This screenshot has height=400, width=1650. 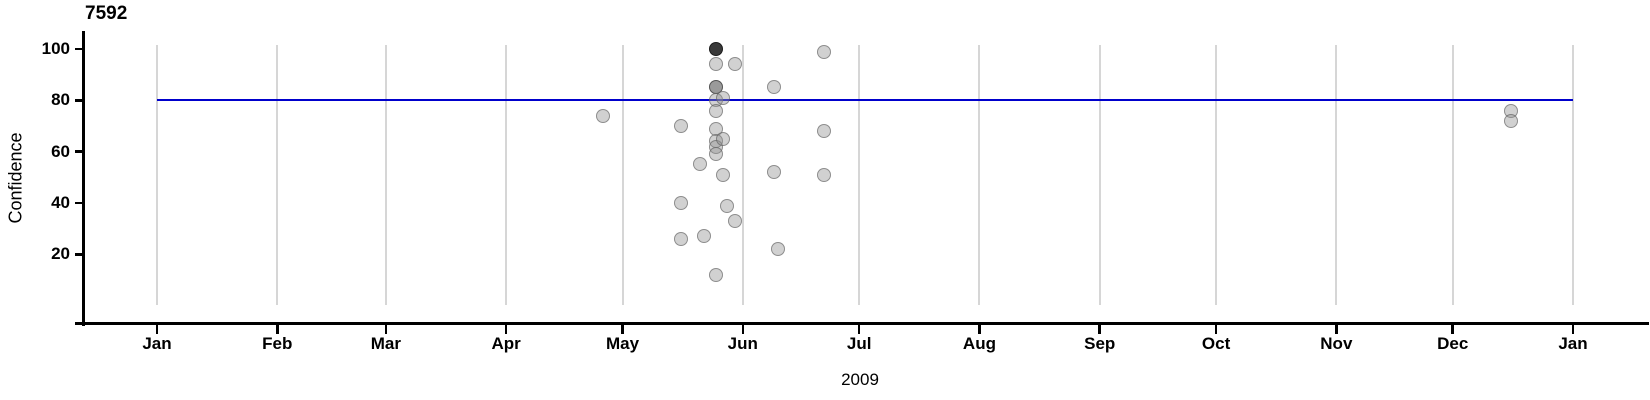 I want to click on reference-line, so click(x=865, y=100).